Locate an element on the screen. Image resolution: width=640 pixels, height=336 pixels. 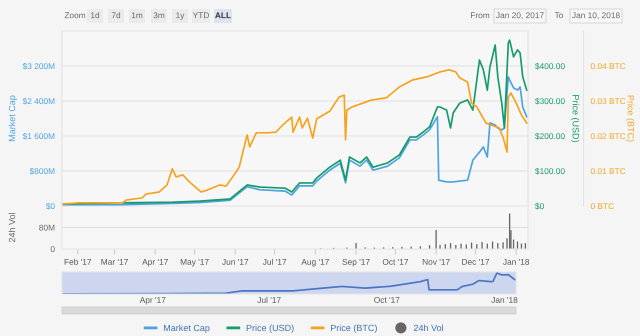
y3-tick-label: 0.01 BTC is located at coordinates (608, 171).